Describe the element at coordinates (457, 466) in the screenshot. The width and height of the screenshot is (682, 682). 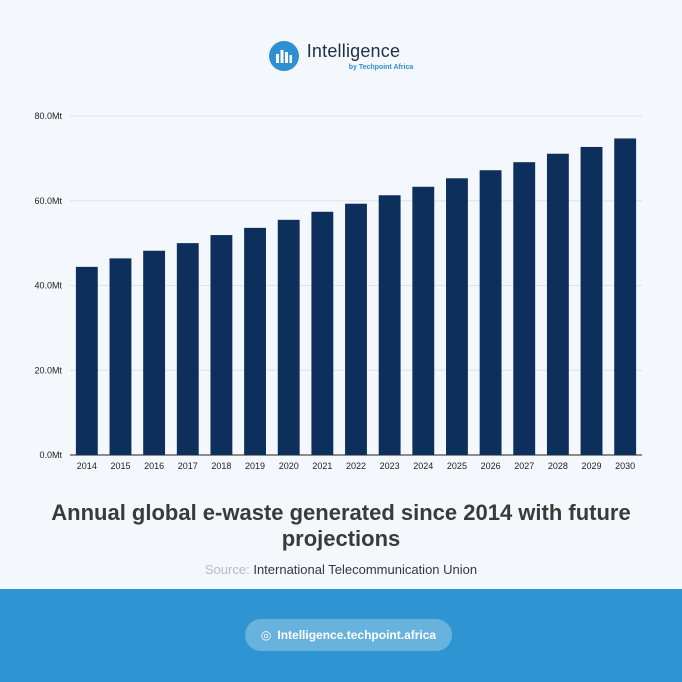
I see `x-tick-label: 2025` at that location.